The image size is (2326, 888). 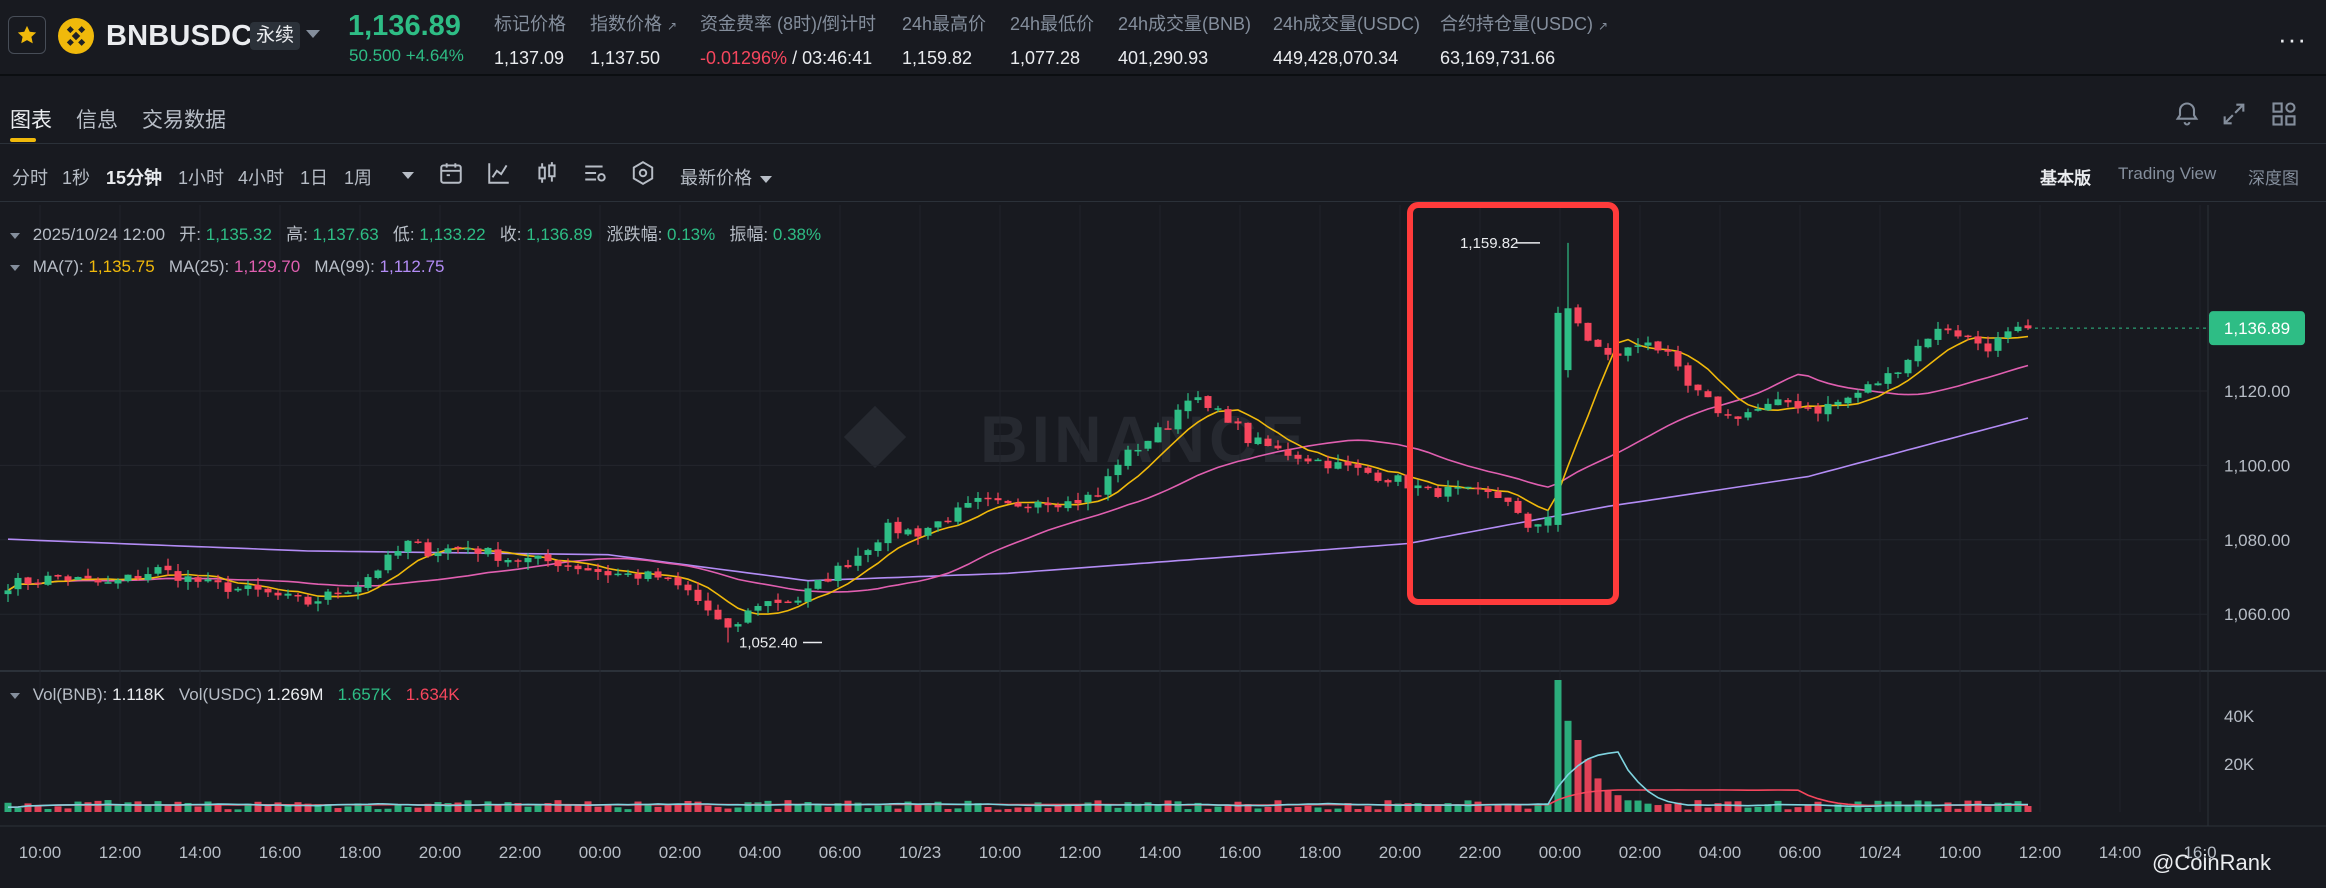 I want to click on tab-chart: 图表, so click(x=31, y=120).